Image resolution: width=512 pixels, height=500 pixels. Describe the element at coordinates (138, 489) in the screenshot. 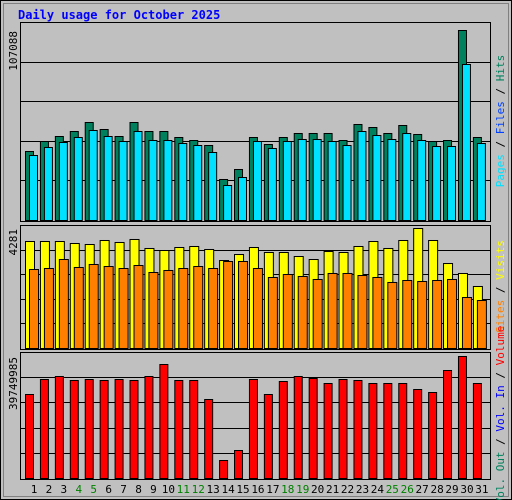

I see `x-tick-label: 8` at that location.